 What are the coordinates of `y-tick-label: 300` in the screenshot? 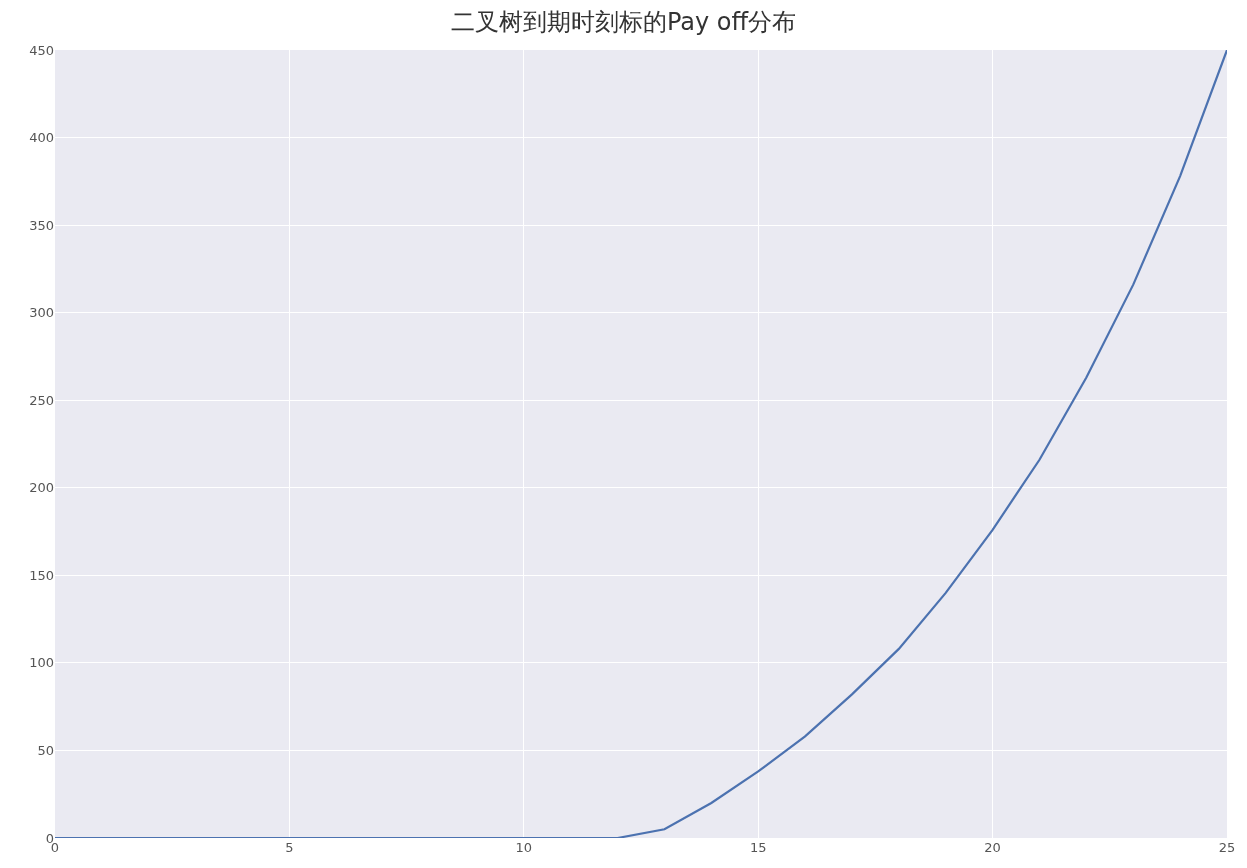 It's located at (41, 313).